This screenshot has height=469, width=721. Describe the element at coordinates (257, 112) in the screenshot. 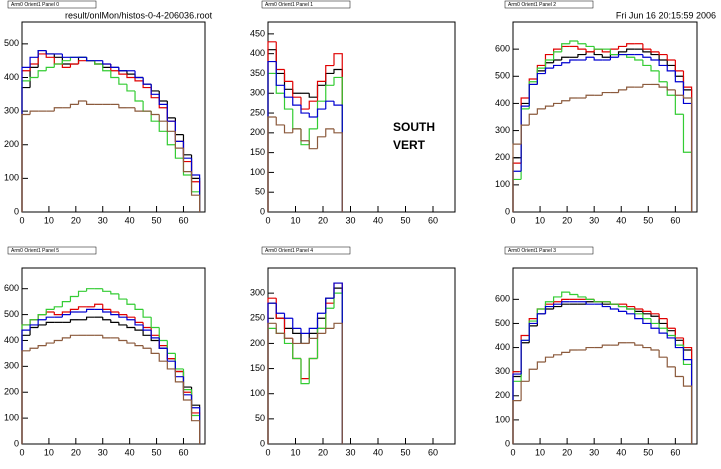

I see `y-tick-label: 250` at that location.